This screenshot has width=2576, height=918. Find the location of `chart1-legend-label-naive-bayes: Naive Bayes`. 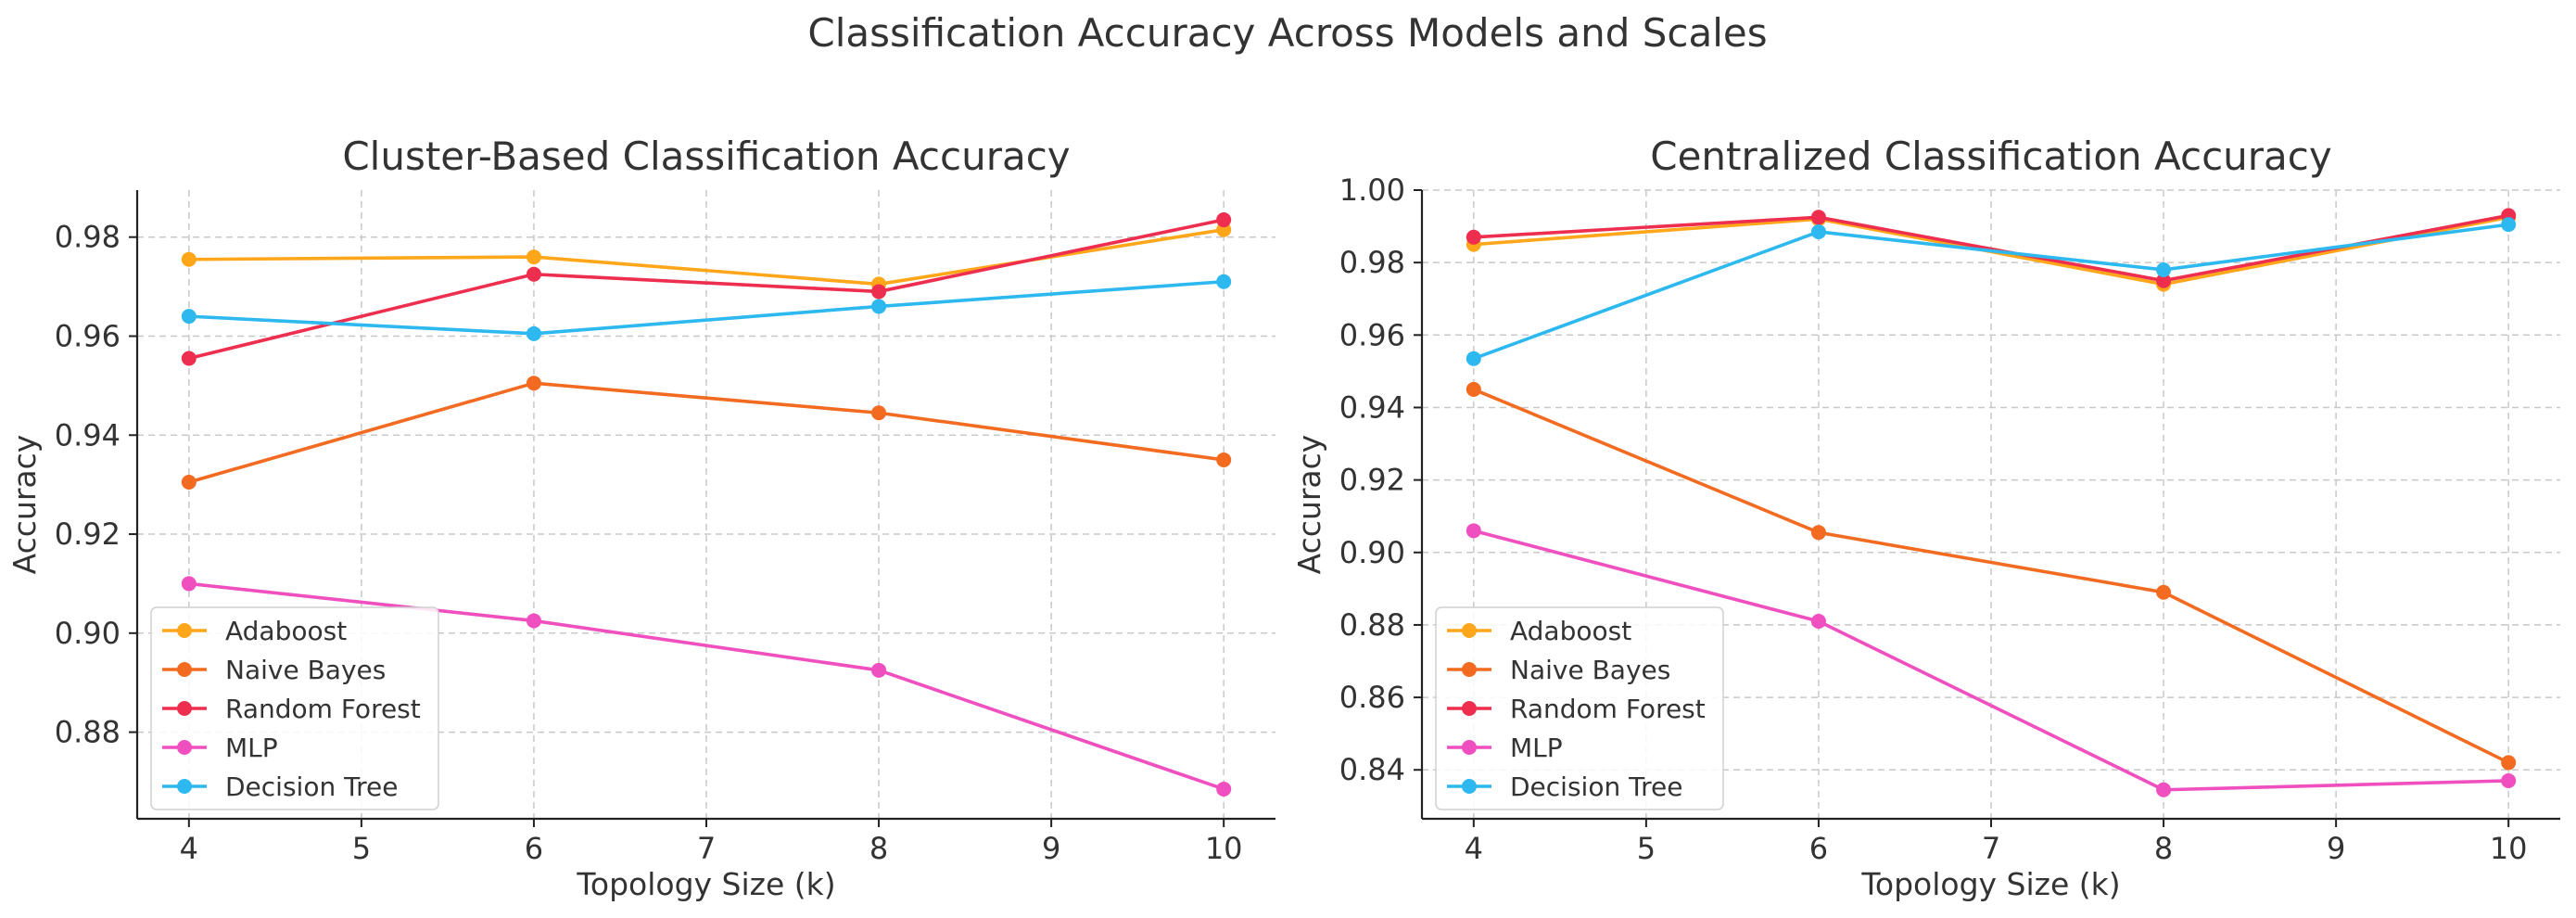

chart1-legend-label-naive-bayes: Naive Bayes is located at coordinates (305, 670).